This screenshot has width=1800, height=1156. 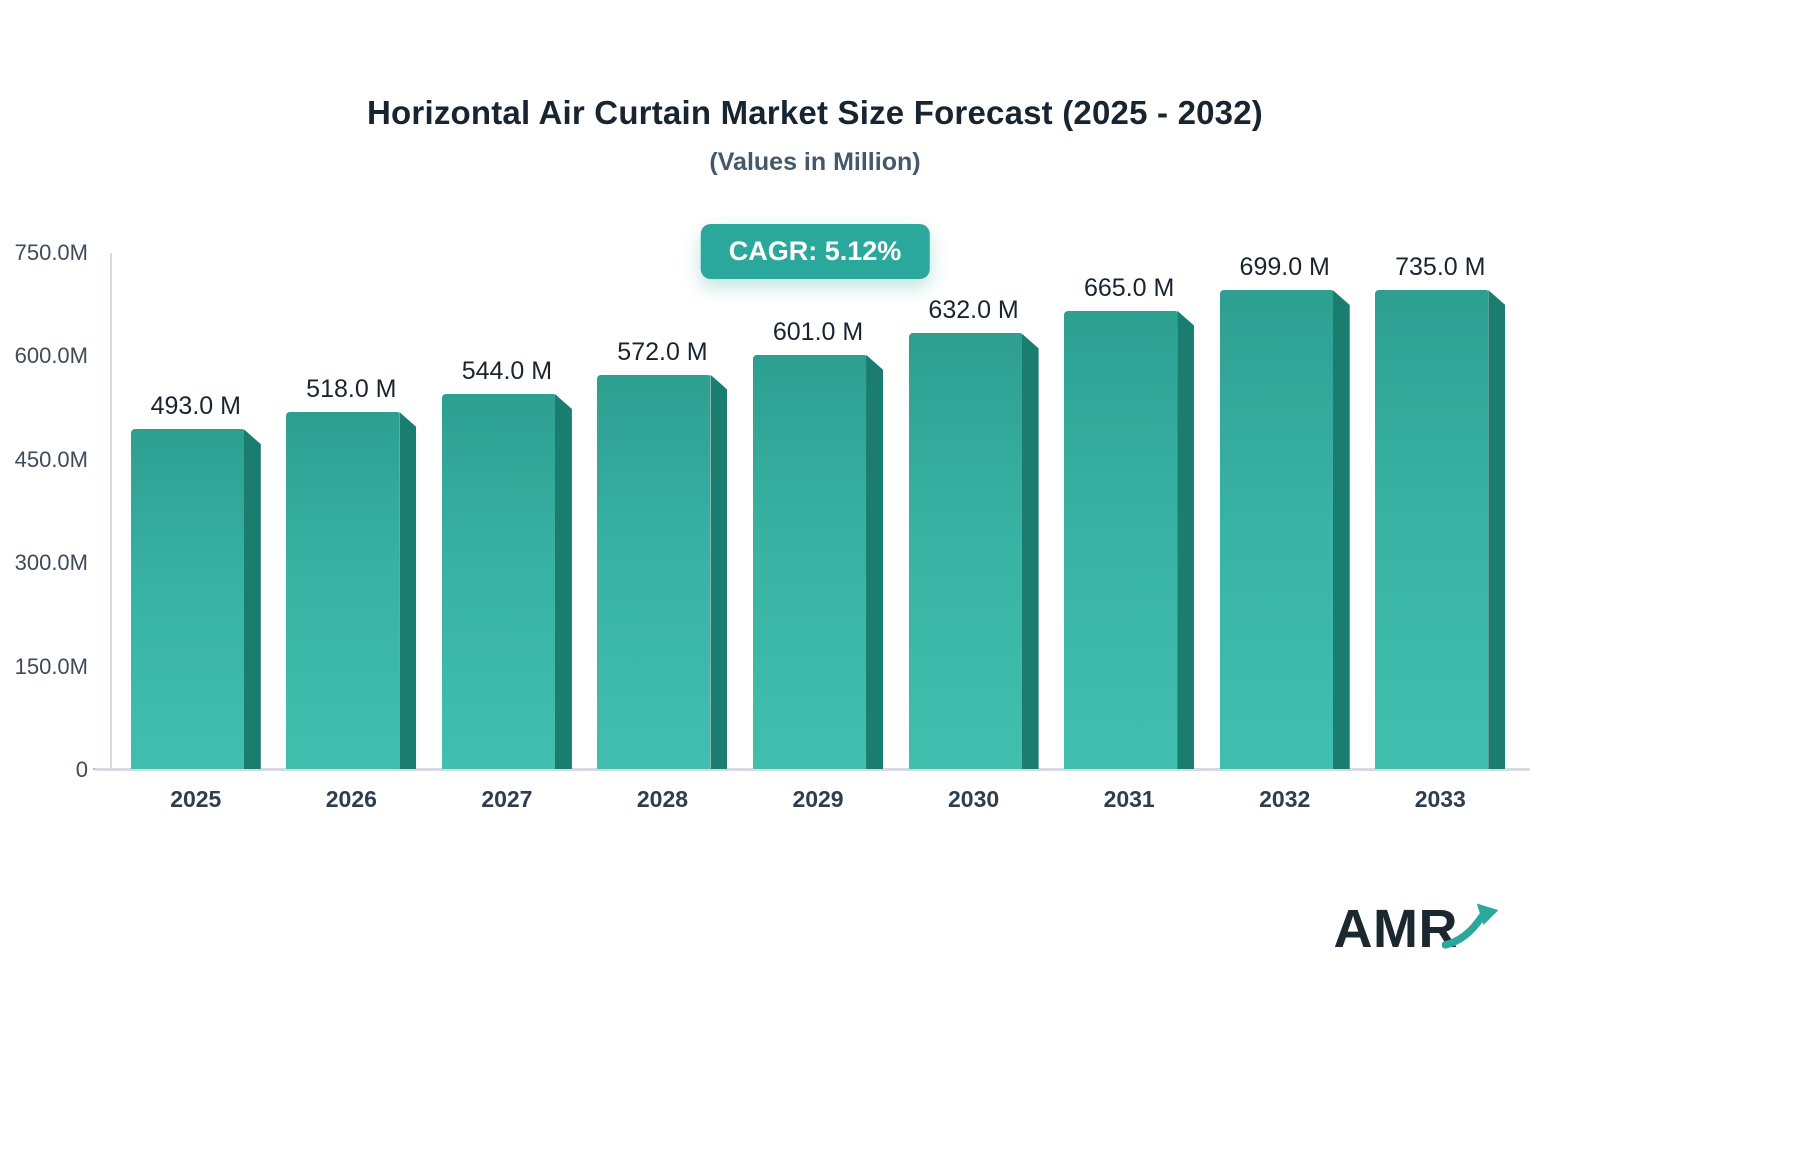 I want to click on x-axis-label: 2032, so click(x=1285, y=799).